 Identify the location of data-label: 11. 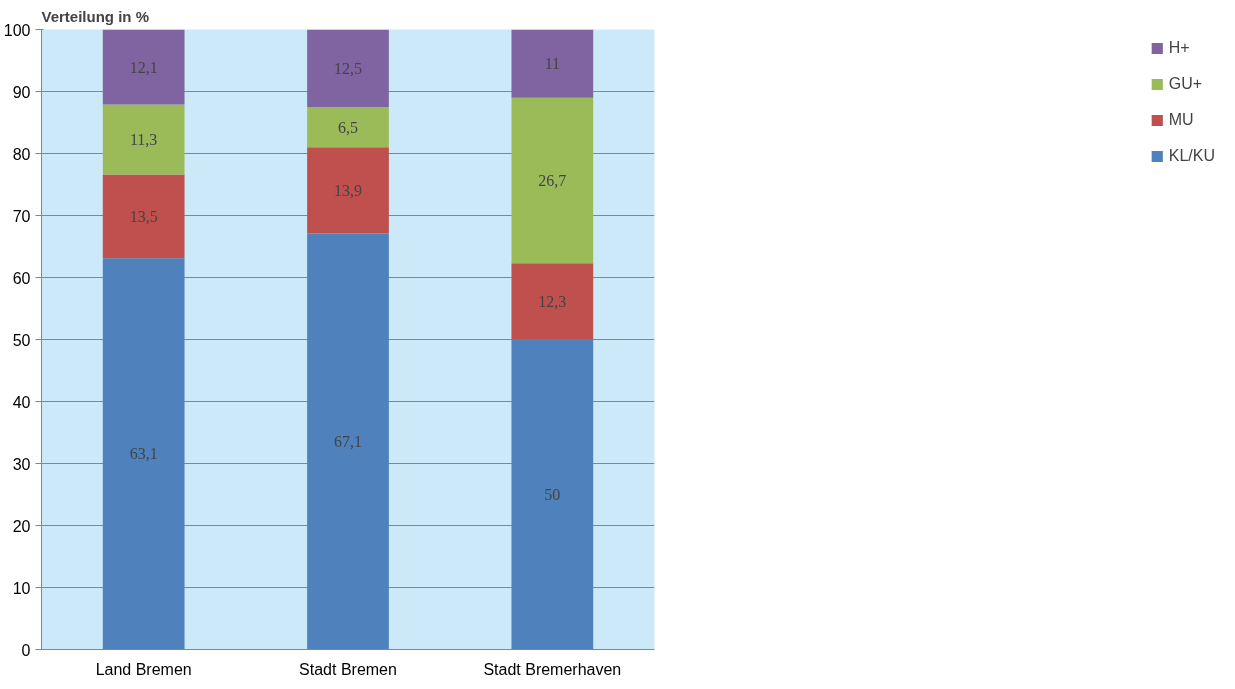
(552, 64).